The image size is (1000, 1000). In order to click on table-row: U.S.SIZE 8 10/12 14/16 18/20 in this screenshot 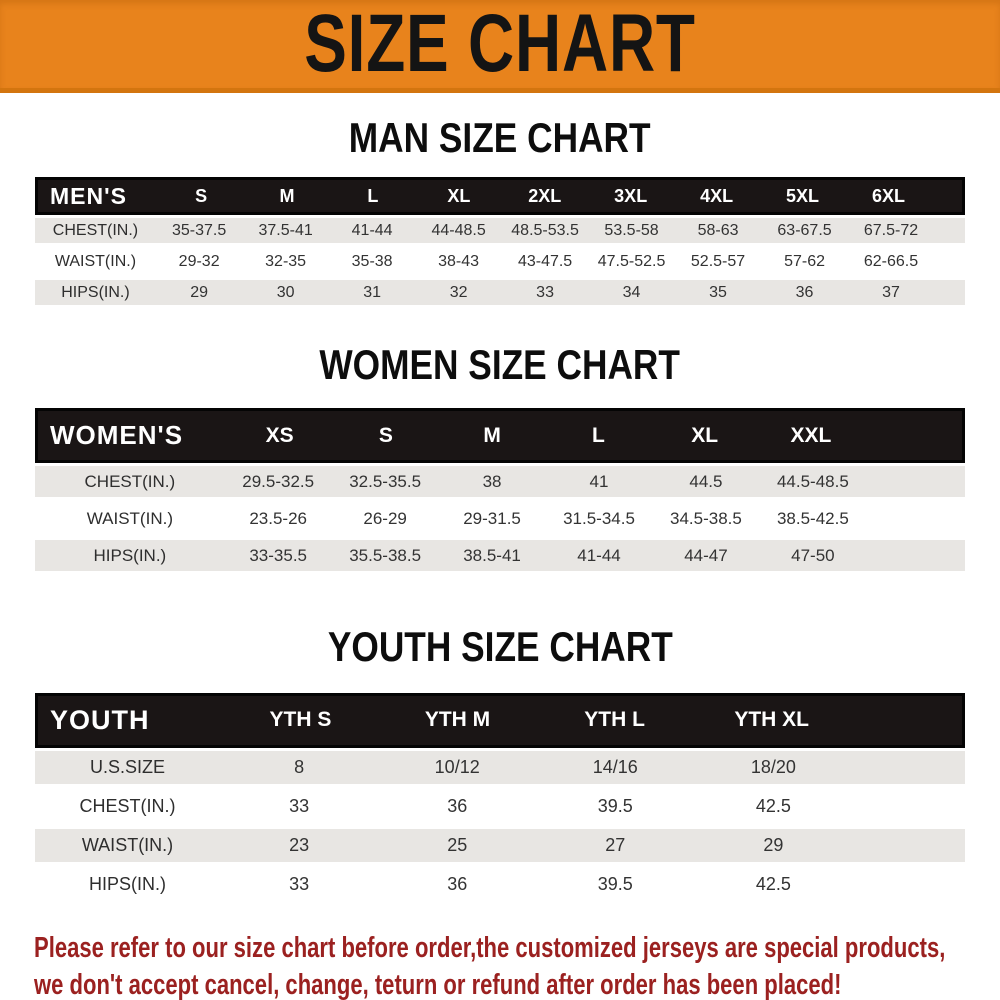, I will do `click(500, 767)`.